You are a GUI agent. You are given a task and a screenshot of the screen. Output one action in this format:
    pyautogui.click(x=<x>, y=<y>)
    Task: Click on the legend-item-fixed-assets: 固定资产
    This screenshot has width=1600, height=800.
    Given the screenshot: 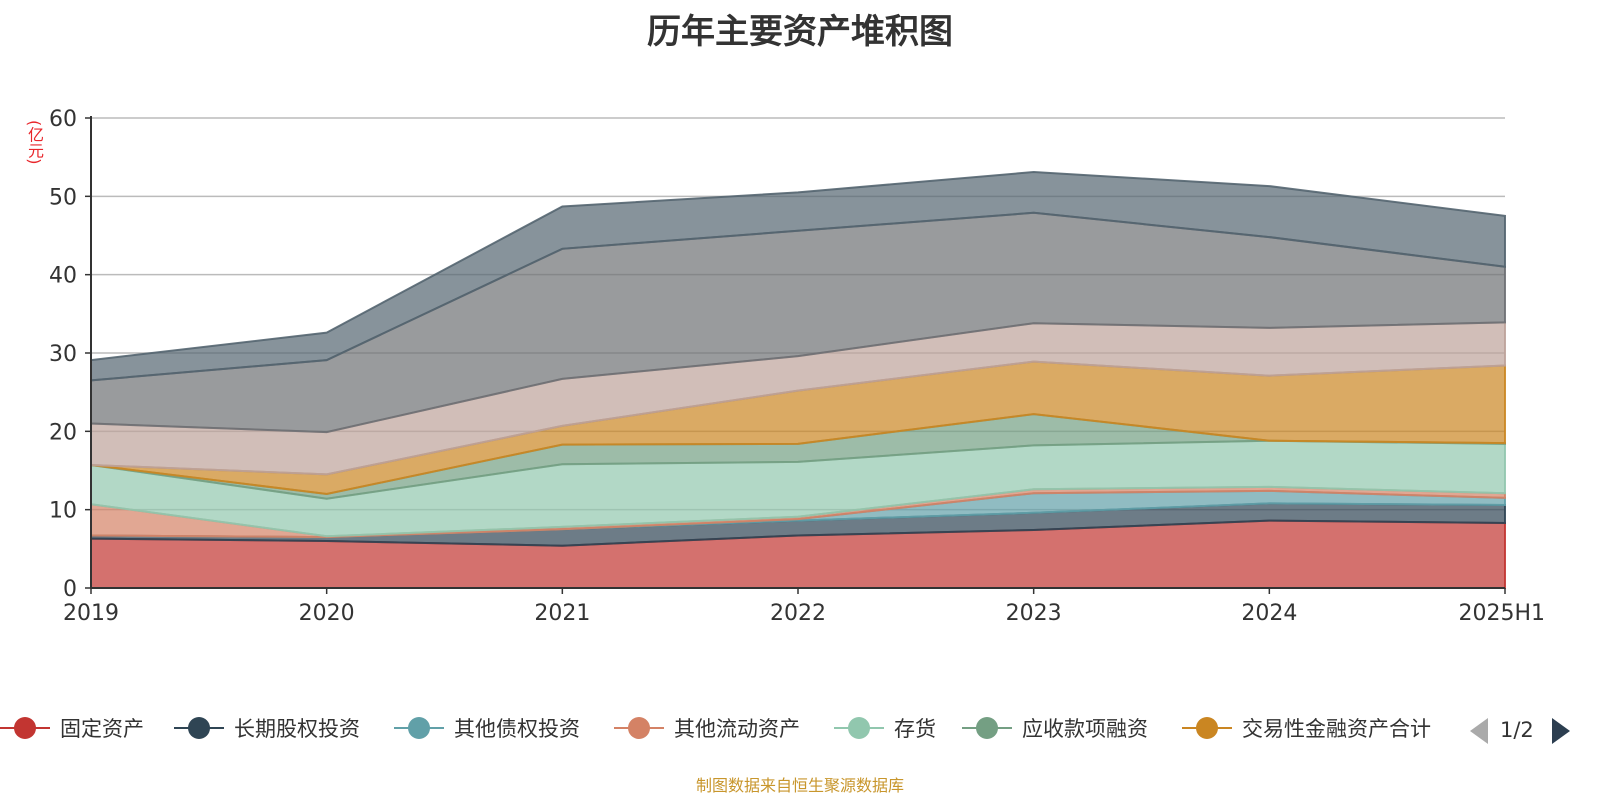 What is the action you would take?
    pyautogui.click(x=72, y=728)
    